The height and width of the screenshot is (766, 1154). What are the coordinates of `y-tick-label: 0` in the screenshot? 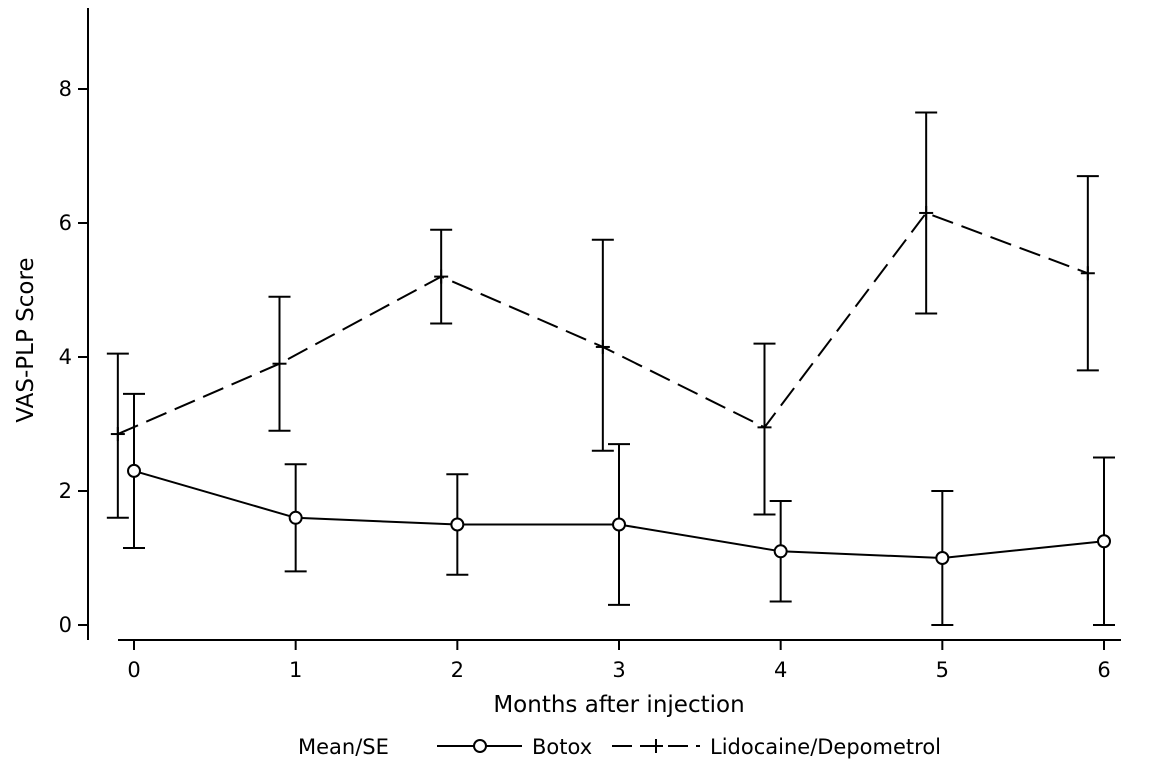 It's located at (65, 625).